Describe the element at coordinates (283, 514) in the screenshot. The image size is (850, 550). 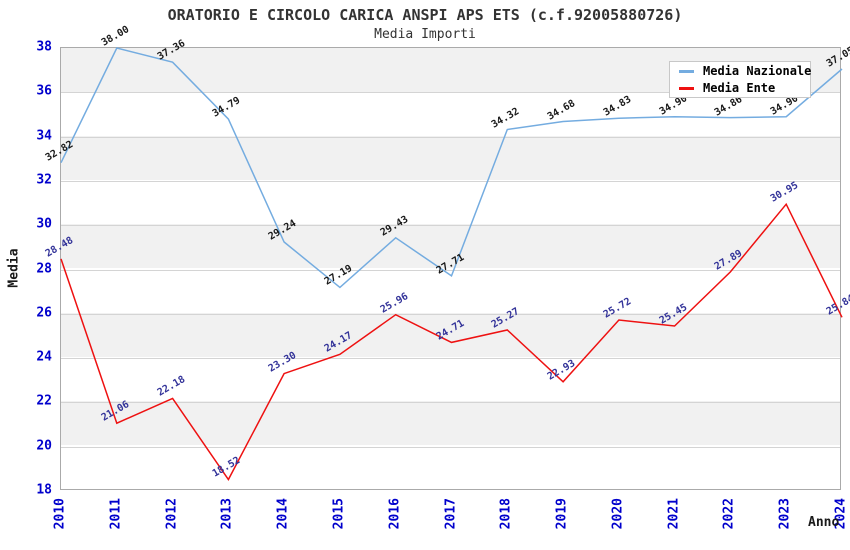
I see `x-tick-label: 2014` at that location.